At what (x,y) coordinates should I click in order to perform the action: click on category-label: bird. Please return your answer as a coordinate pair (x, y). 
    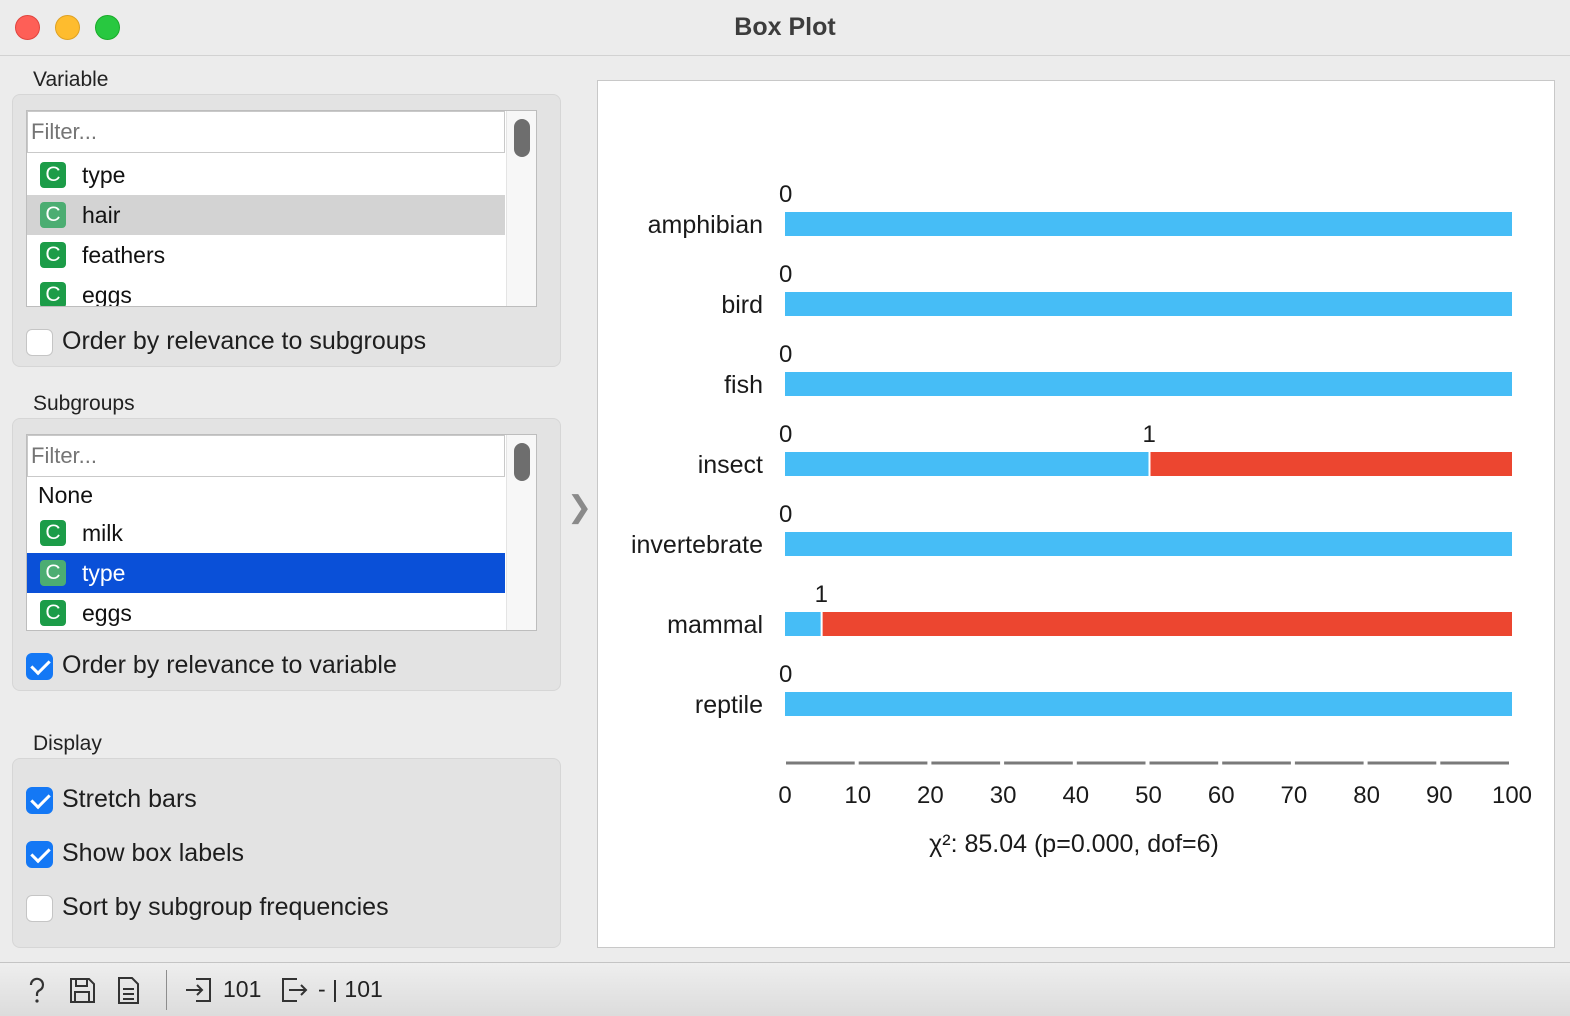
    Looking at the image, I should click on (742, 305).